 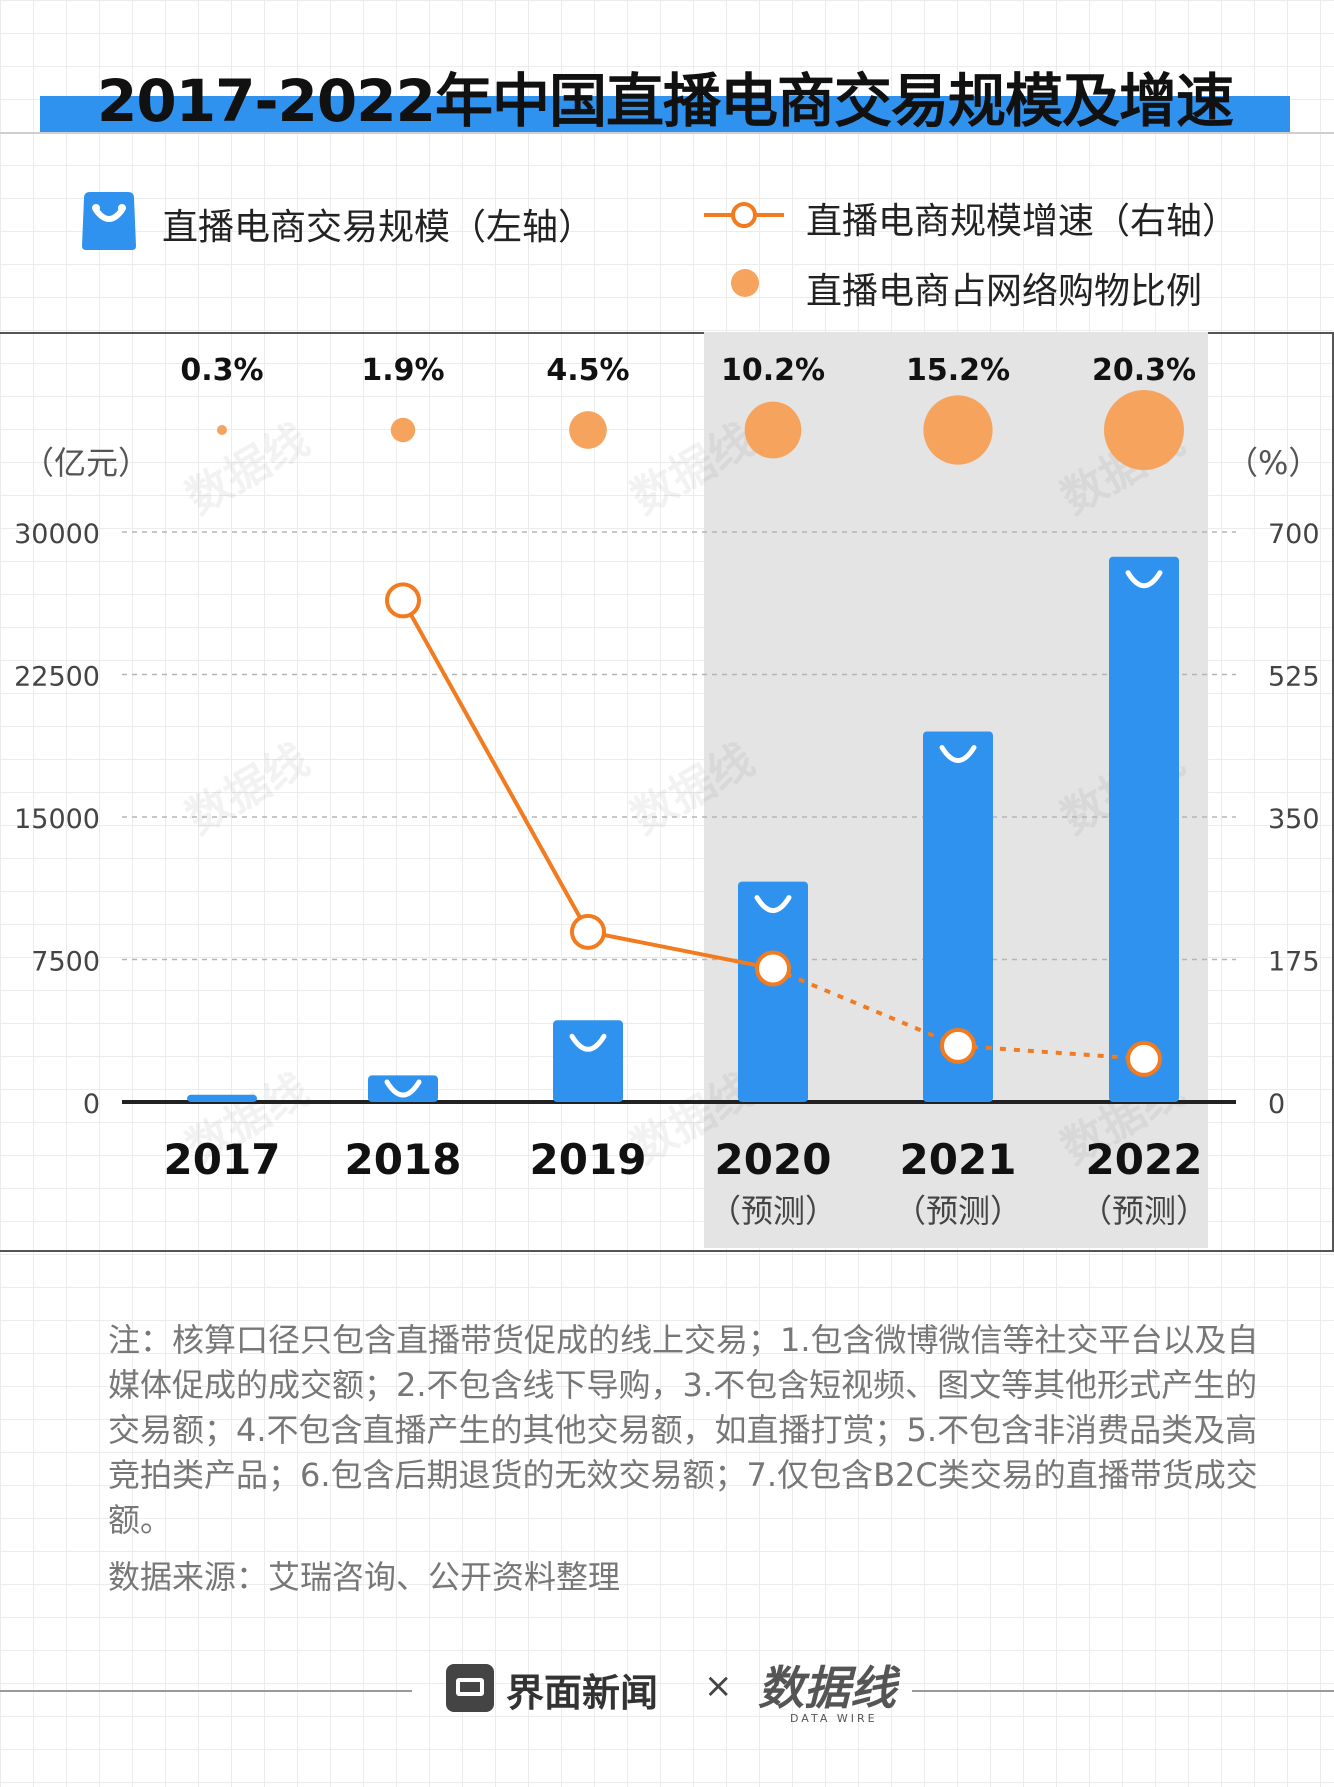 I want to click on y-right-unit: （%）, so click(x=1273, y=463).